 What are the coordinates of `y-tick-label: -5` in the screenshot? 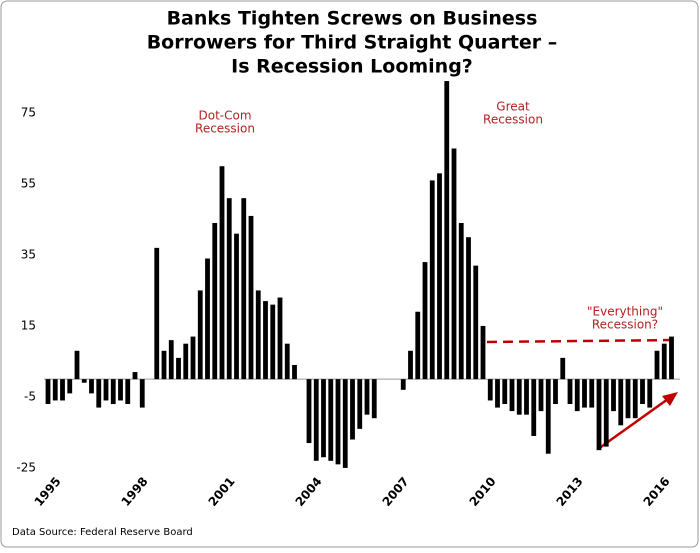 It's located at (30, 396).